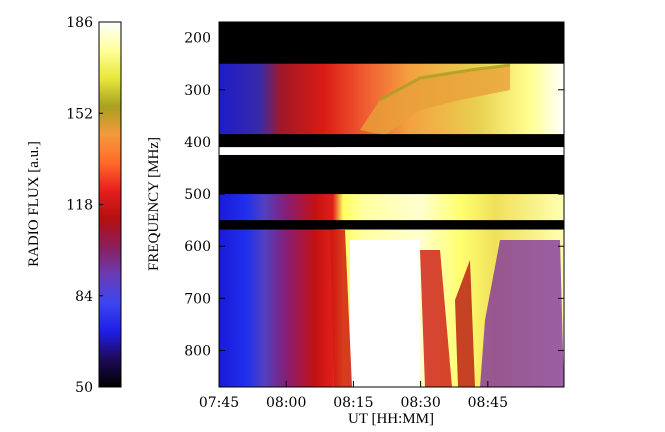 This screenshot has height=432, width=665. I want to click on x-axis-title: UT [HH:MM], so click(391, 419).